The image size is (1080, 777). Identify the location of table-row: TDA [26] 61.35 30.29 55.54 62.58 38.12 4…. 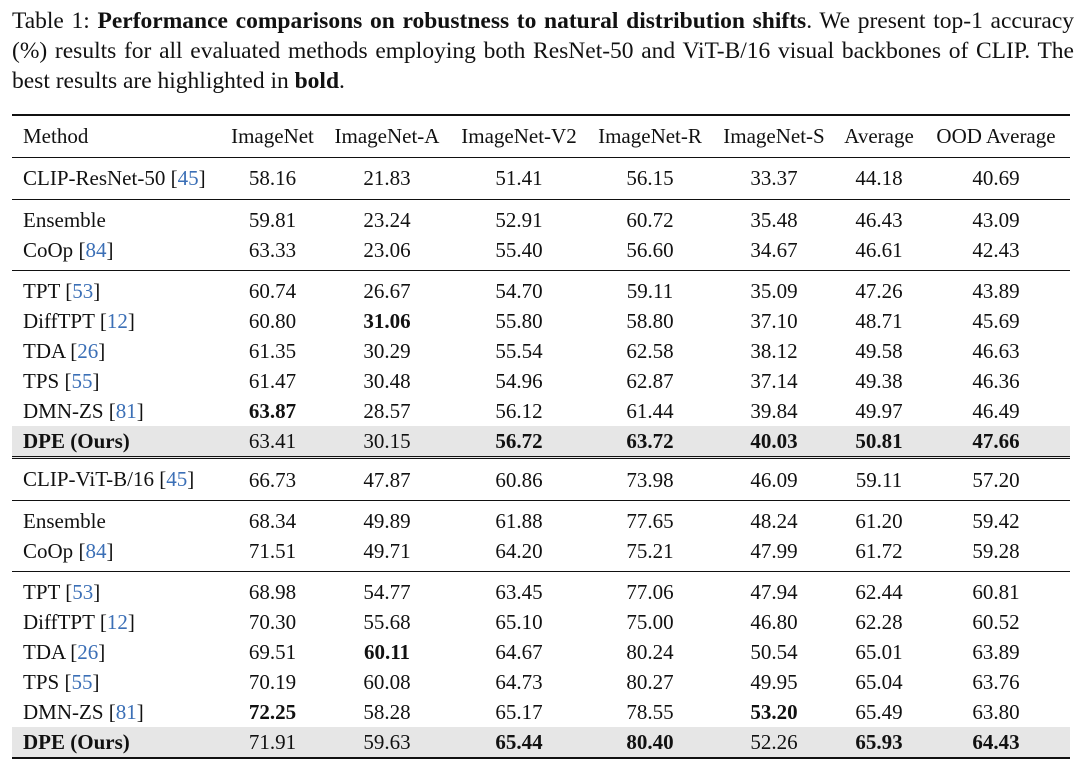
(541, 351).